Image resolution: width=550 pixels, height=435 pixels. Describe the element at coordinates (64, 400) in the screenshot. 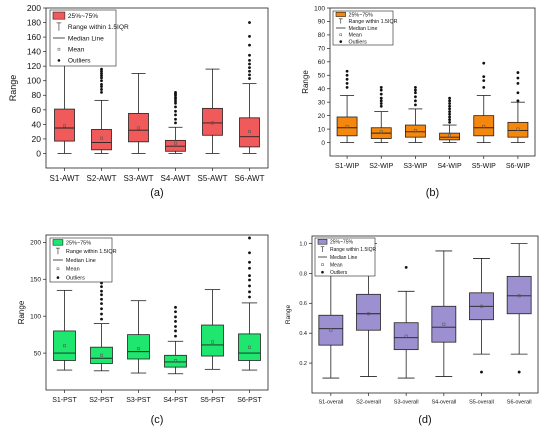

I see `x-tick-label: S1-PST` at that location.